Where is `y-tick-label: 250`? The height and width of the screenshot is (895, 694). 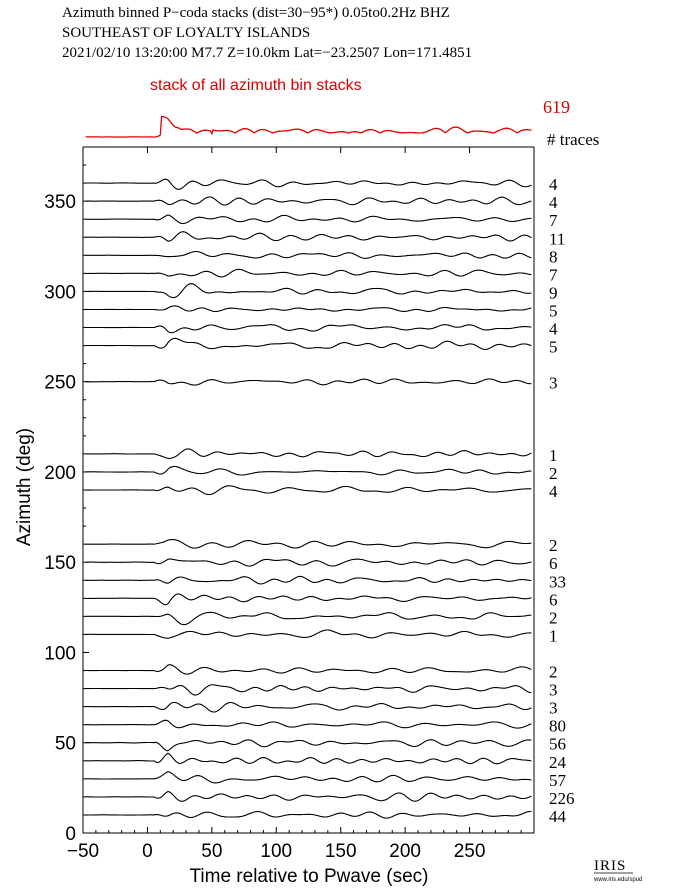
y-tick-label: 250 is located at coordinates (60, 383).